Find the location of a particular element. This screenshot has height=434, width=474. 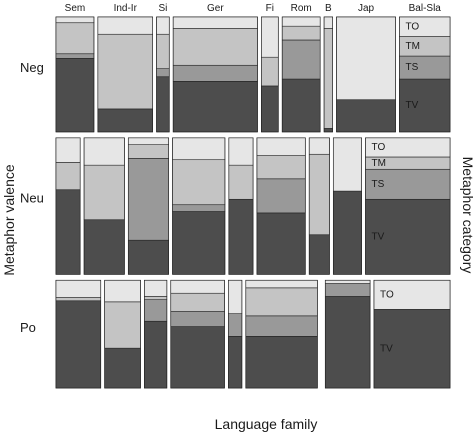

segment-neg-b-tv is located at coordinates (328, 130).